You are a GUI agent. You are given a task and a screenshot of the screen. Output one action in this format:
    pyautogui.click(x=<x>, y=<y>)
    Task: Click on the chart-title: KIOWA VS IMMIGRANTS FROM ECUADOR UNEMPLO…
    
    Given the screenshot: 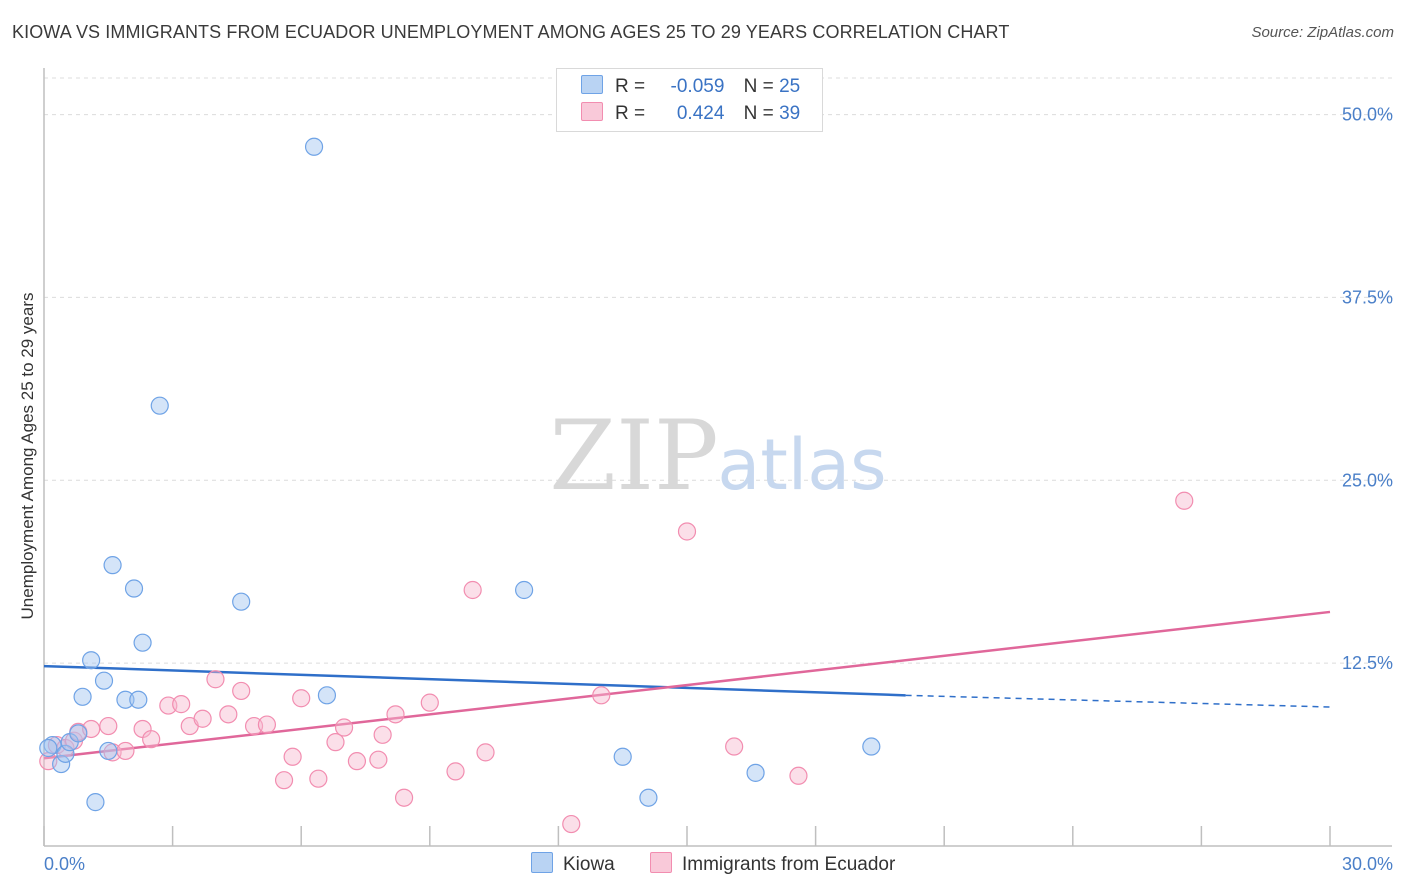 What is the action you would take?
    pyautogui.click(x=511, y=32)
    